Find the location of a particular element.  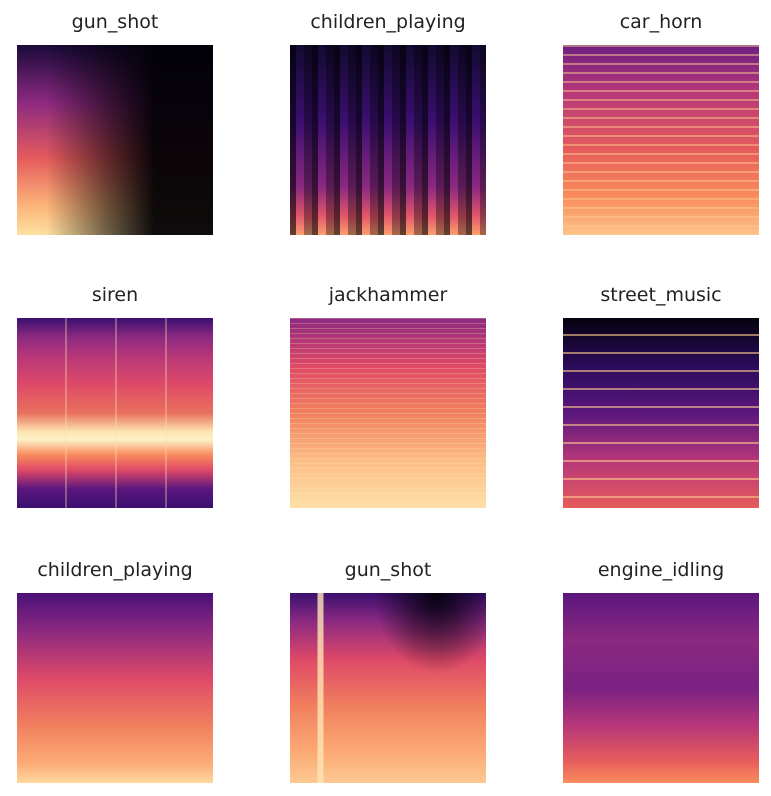

panel-title: siren is located at coordinates (115, 295).